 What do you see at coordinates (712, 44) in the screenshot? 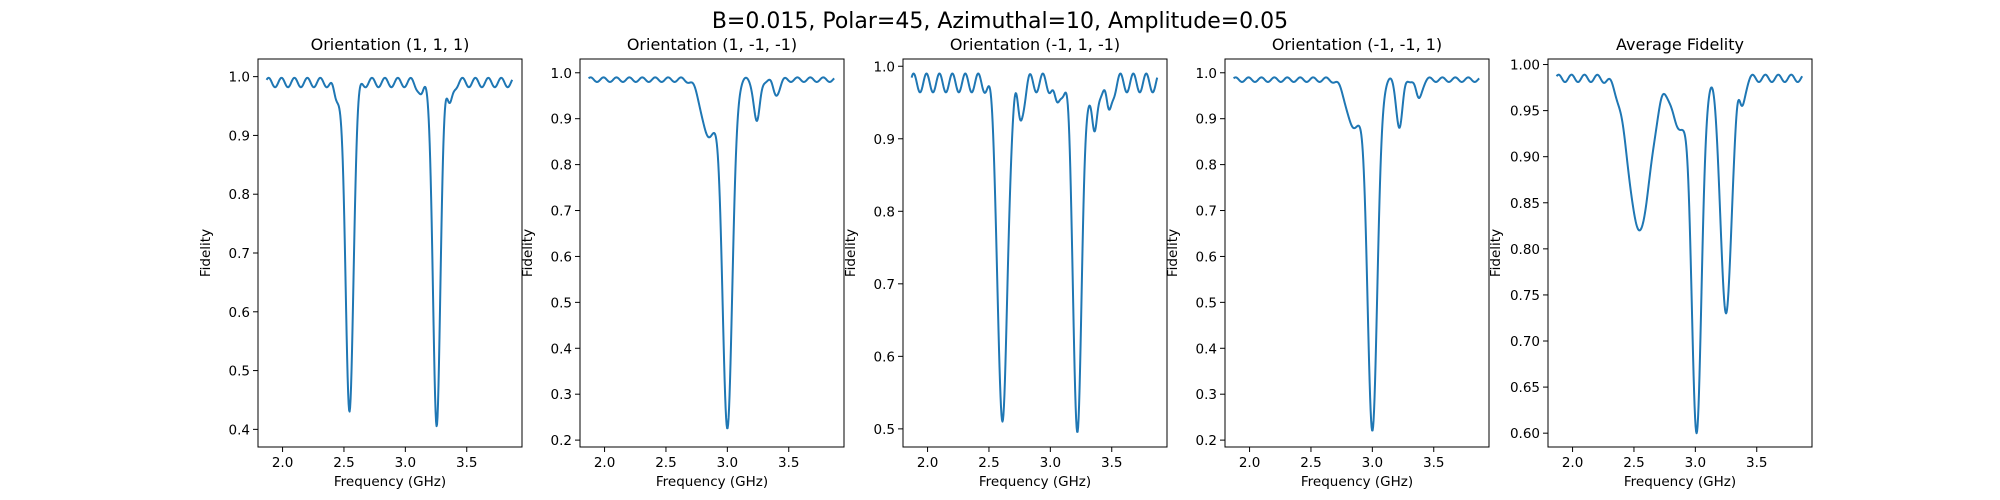
I see `panel-title: Orientation (1, -1, -1)` at bounding box center [712, 44].